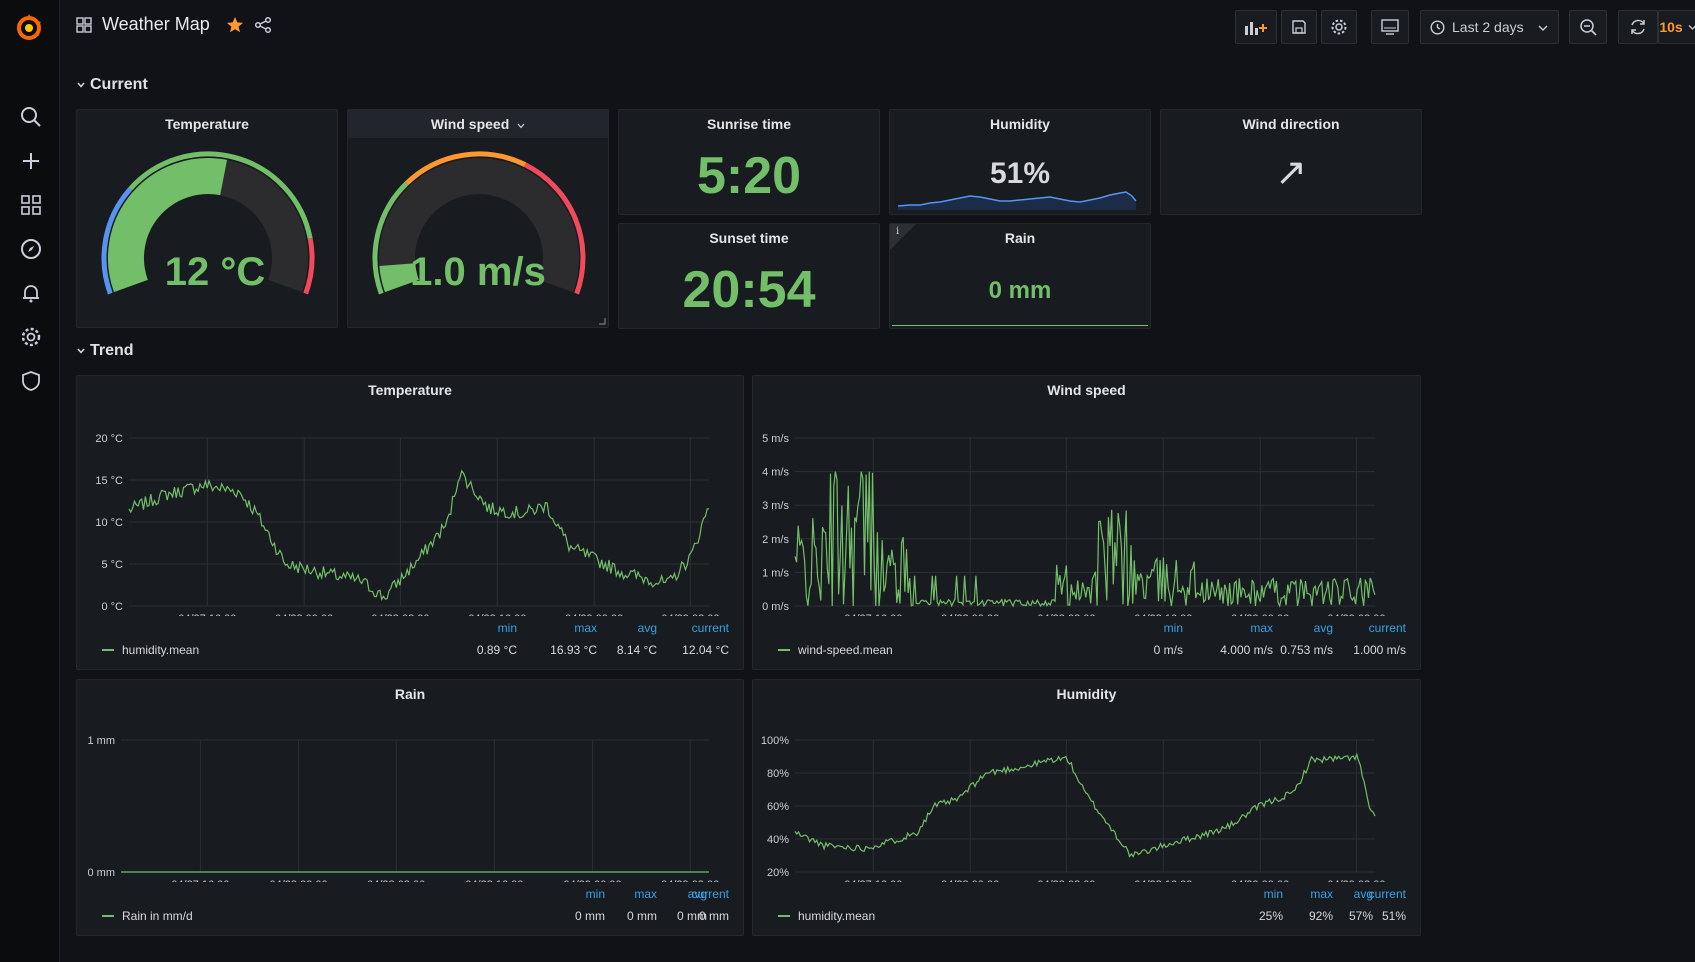  What do you see at coordinates (749, 162) in the screenshot?
I see `sunrise-panel: Sunrise time 5:20` at bounding box center [749, 162].